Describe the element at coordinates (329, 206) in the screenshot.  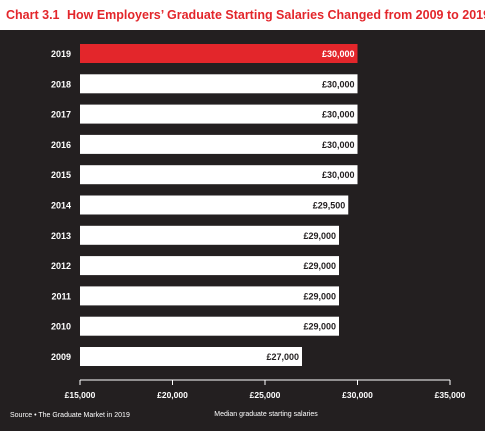
I see `value-label: £29,500` at that location.